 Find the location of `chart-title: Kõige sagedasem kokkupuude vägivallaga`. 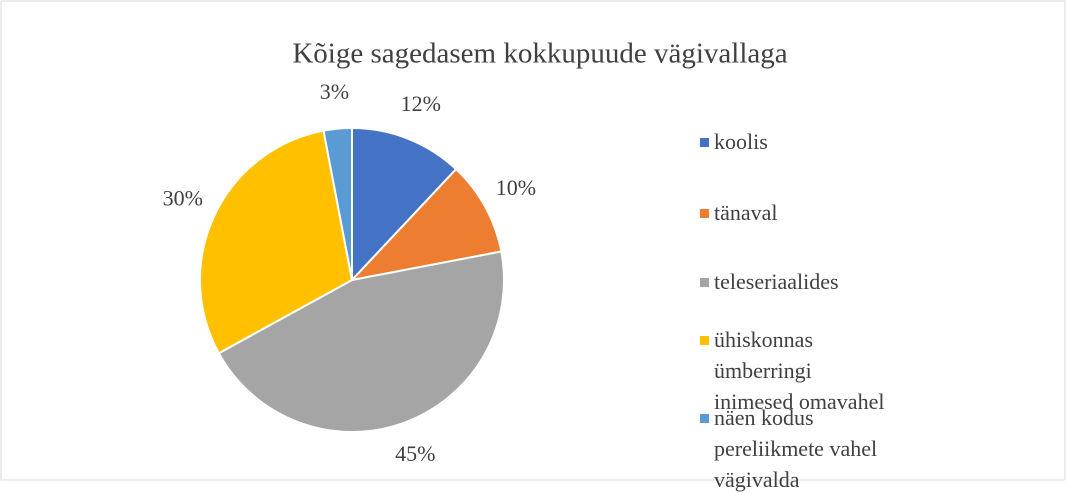

chart-title: Kõige sagedasem kokkupuude vägivallaga is located at coordinates (539, 54).